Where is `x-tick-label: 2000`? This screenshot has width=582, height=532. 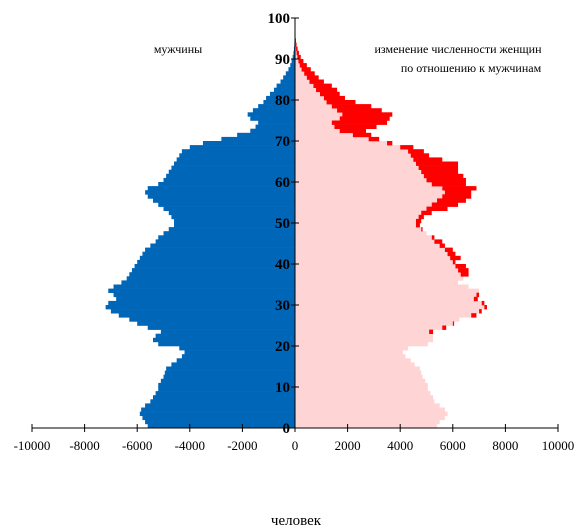
x-tick-label: 2000 is located at coordinates (348, 445).